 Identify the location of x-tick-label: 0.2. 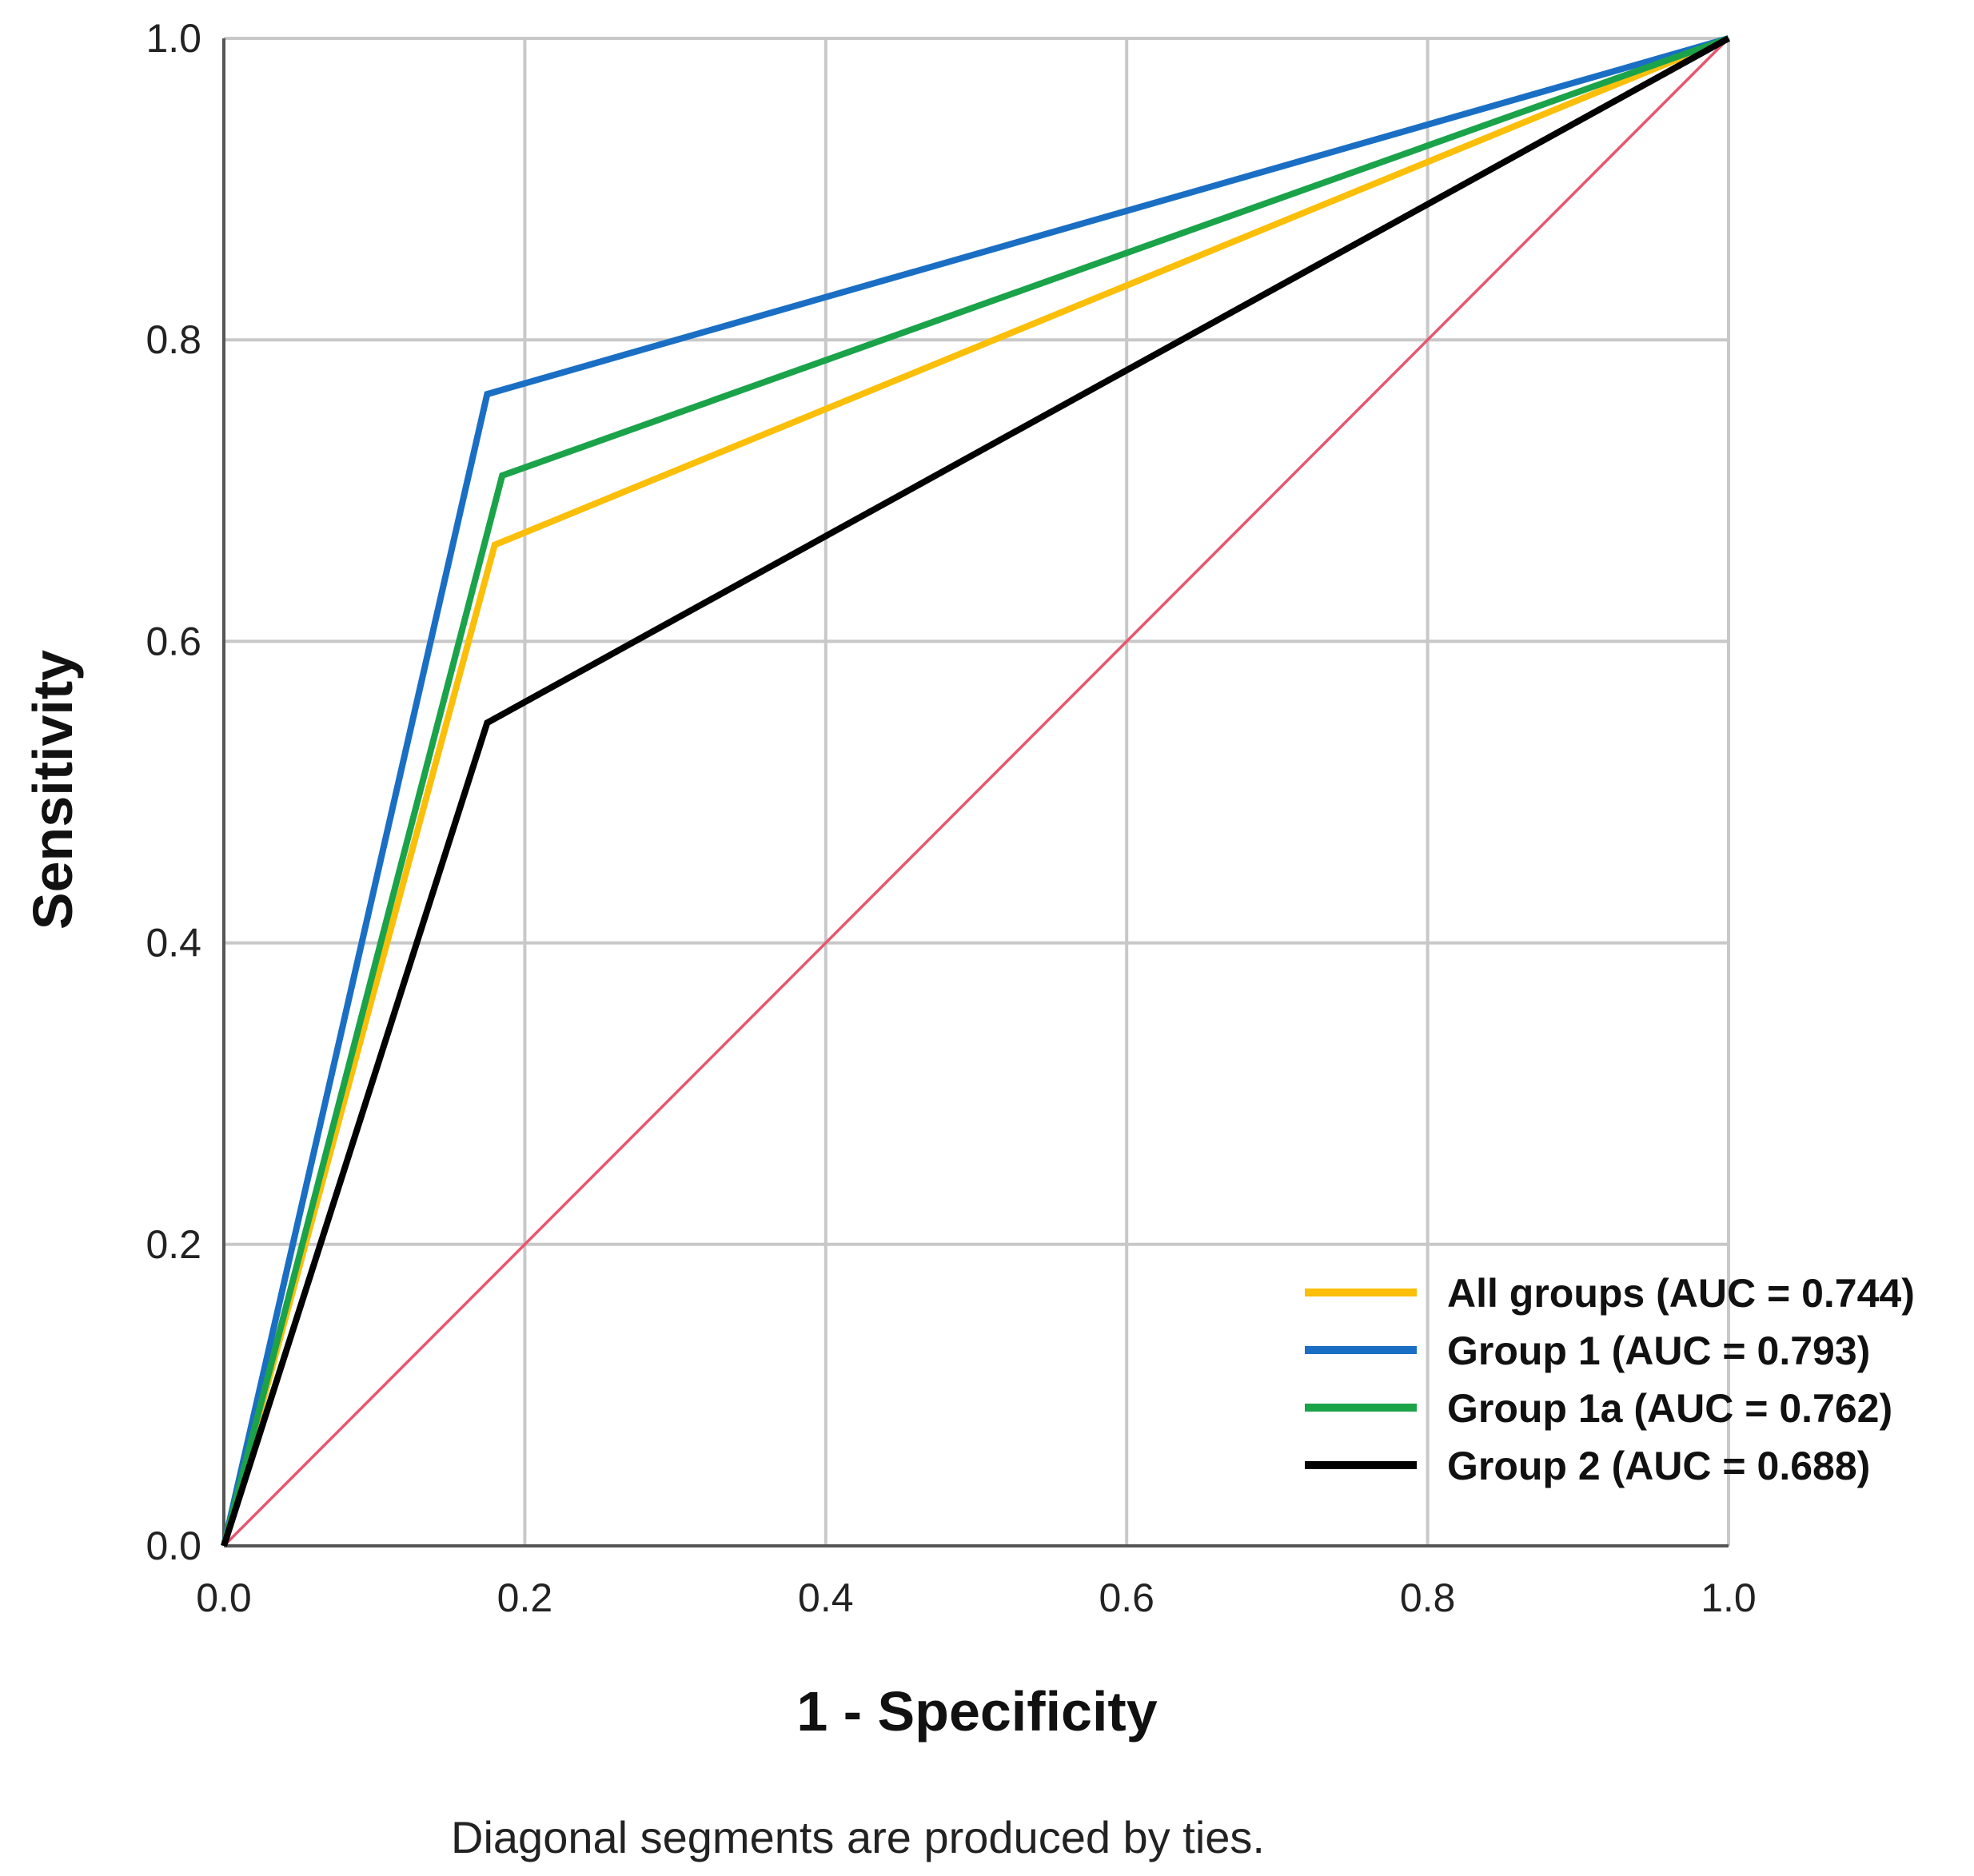
(525, 1598).